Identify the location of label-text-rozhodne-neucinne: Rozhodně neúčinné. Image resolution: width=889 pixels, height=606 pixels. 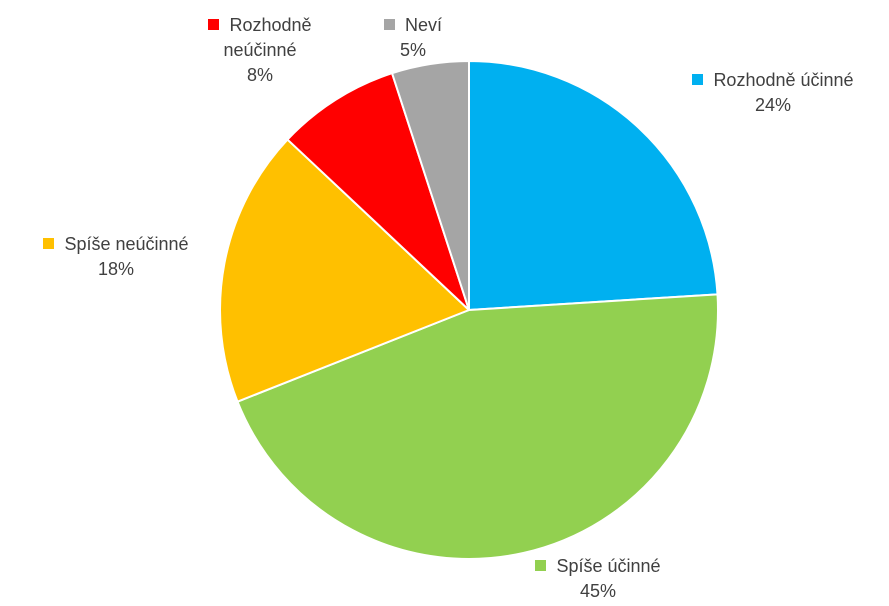
(267, 37).